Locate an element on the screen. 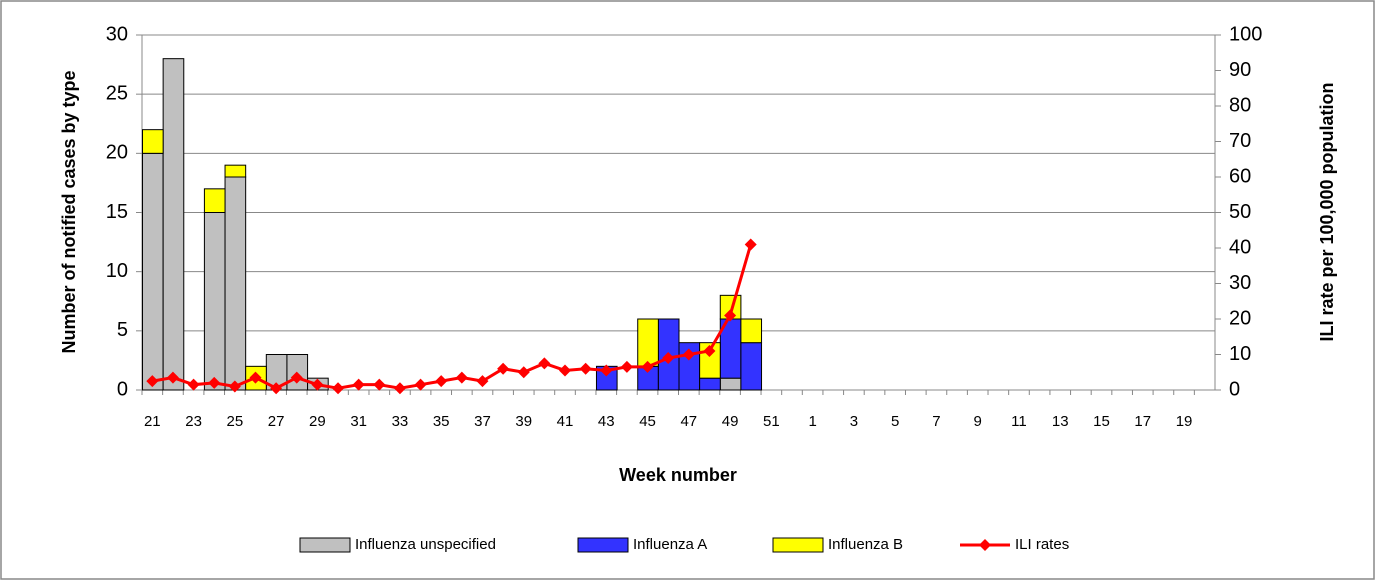  y-tick-label: 20 is located at coordinates (117, 153).